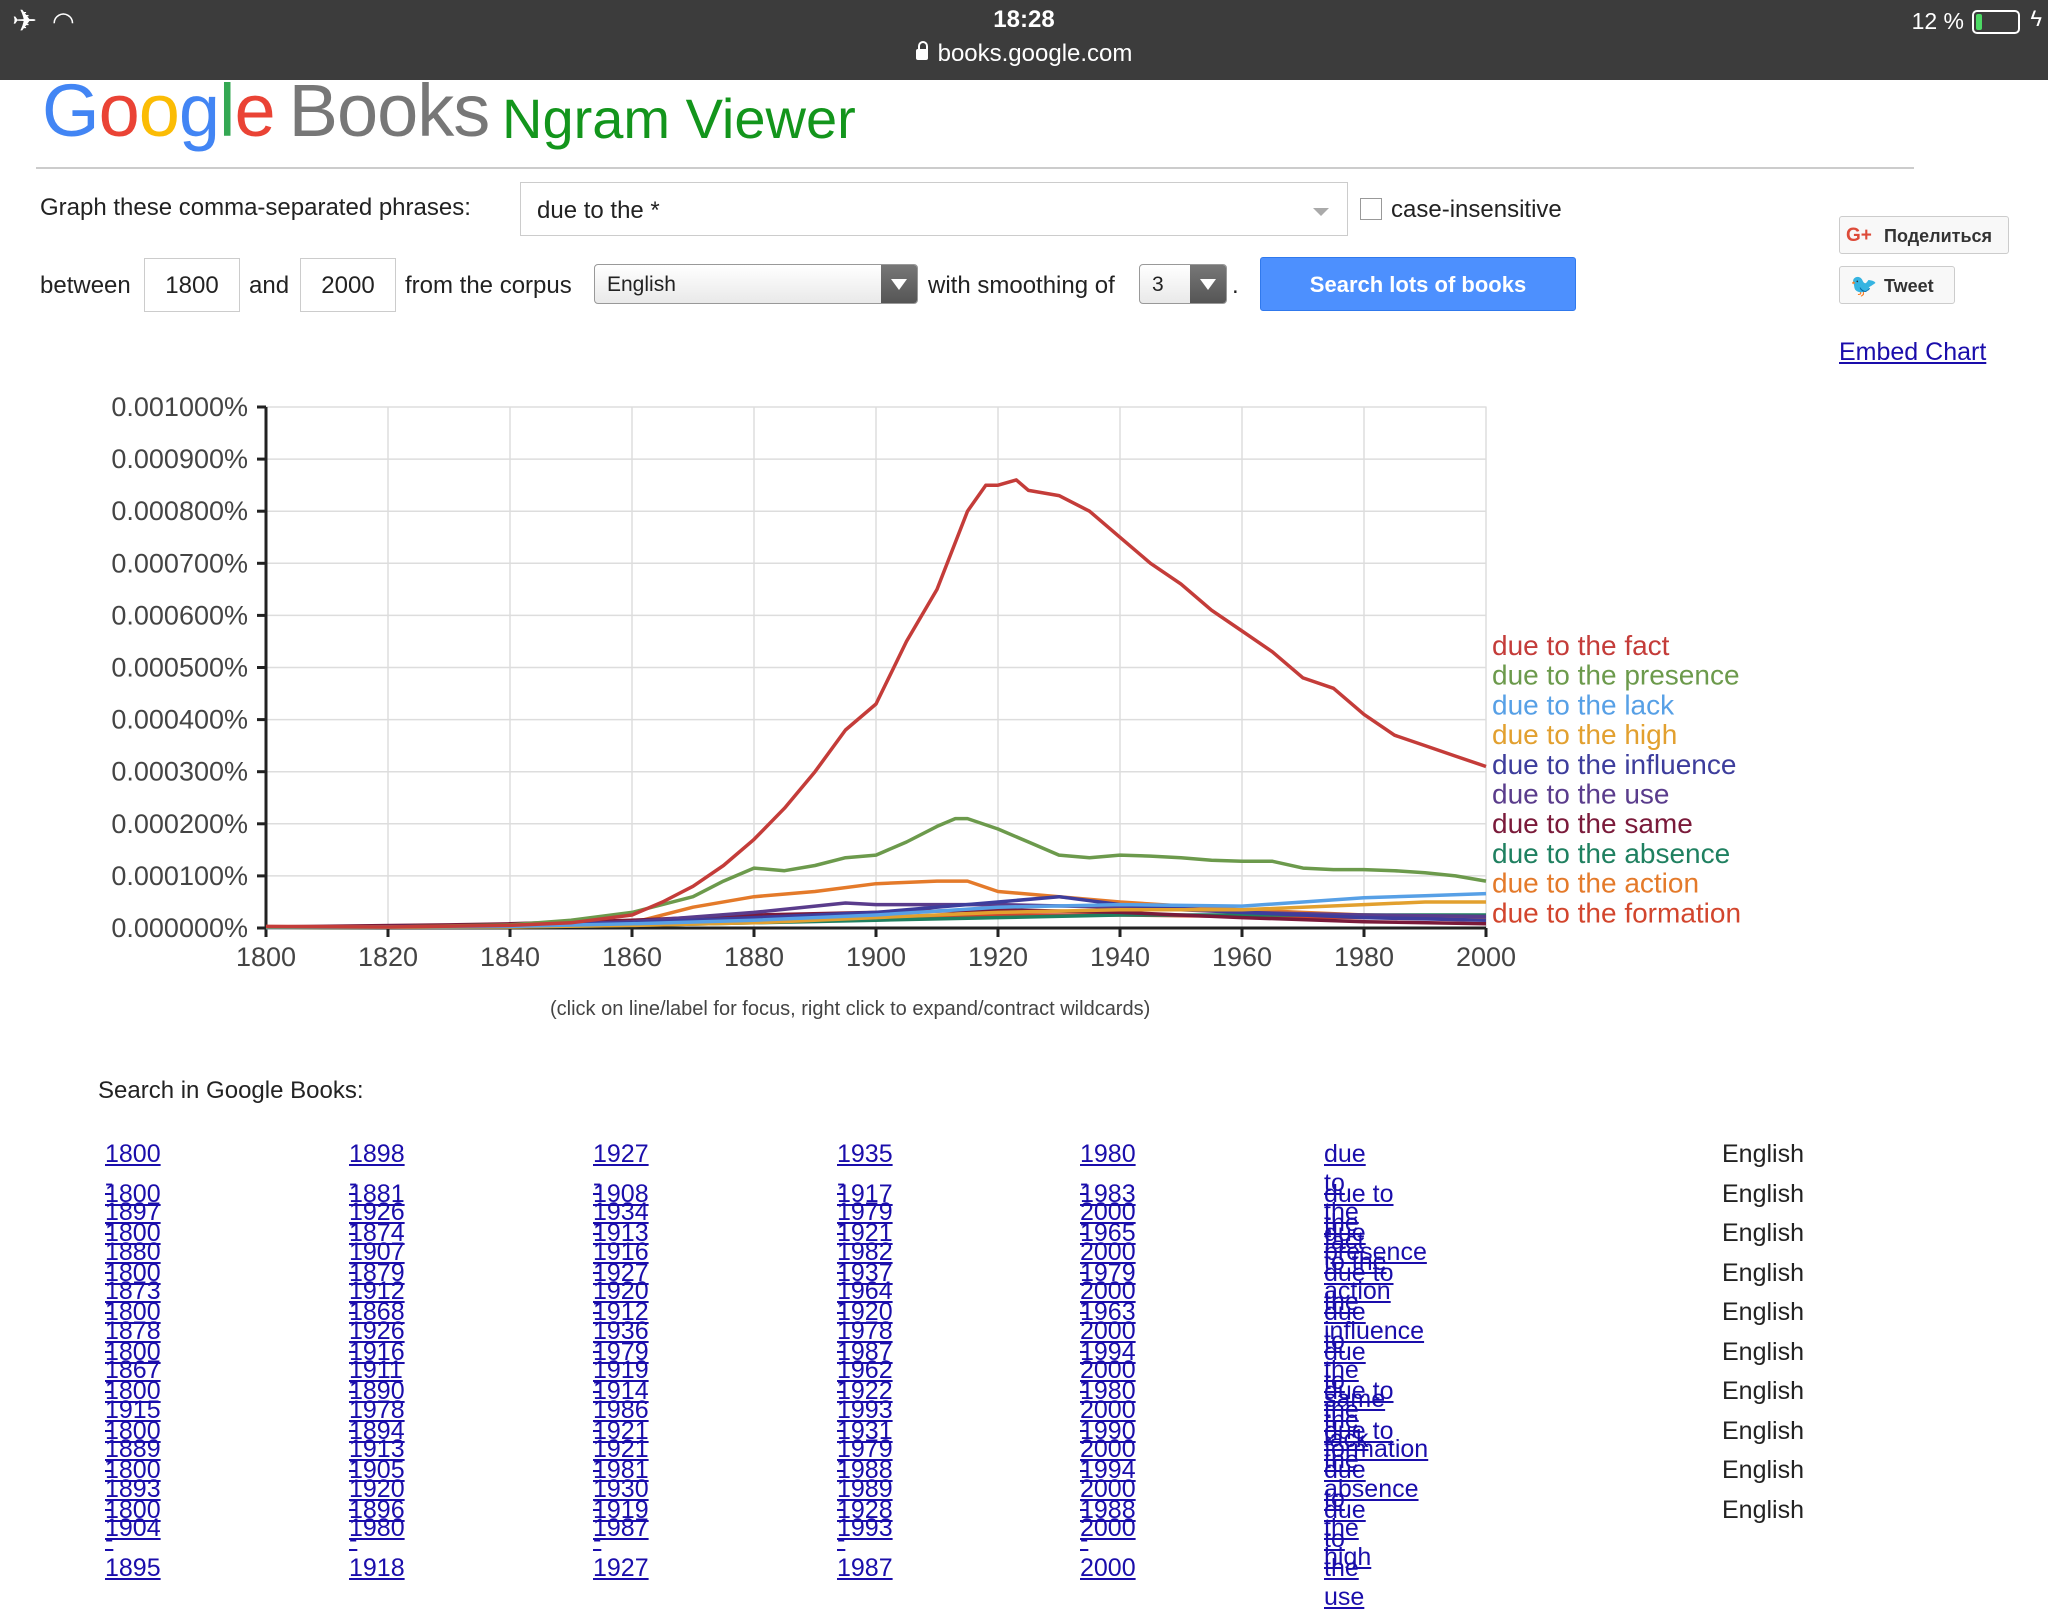 Image resolution: width=2048 pixels, height=1612 pixels. I want to click on legend-label: due to the fact, so click(1581, 645).